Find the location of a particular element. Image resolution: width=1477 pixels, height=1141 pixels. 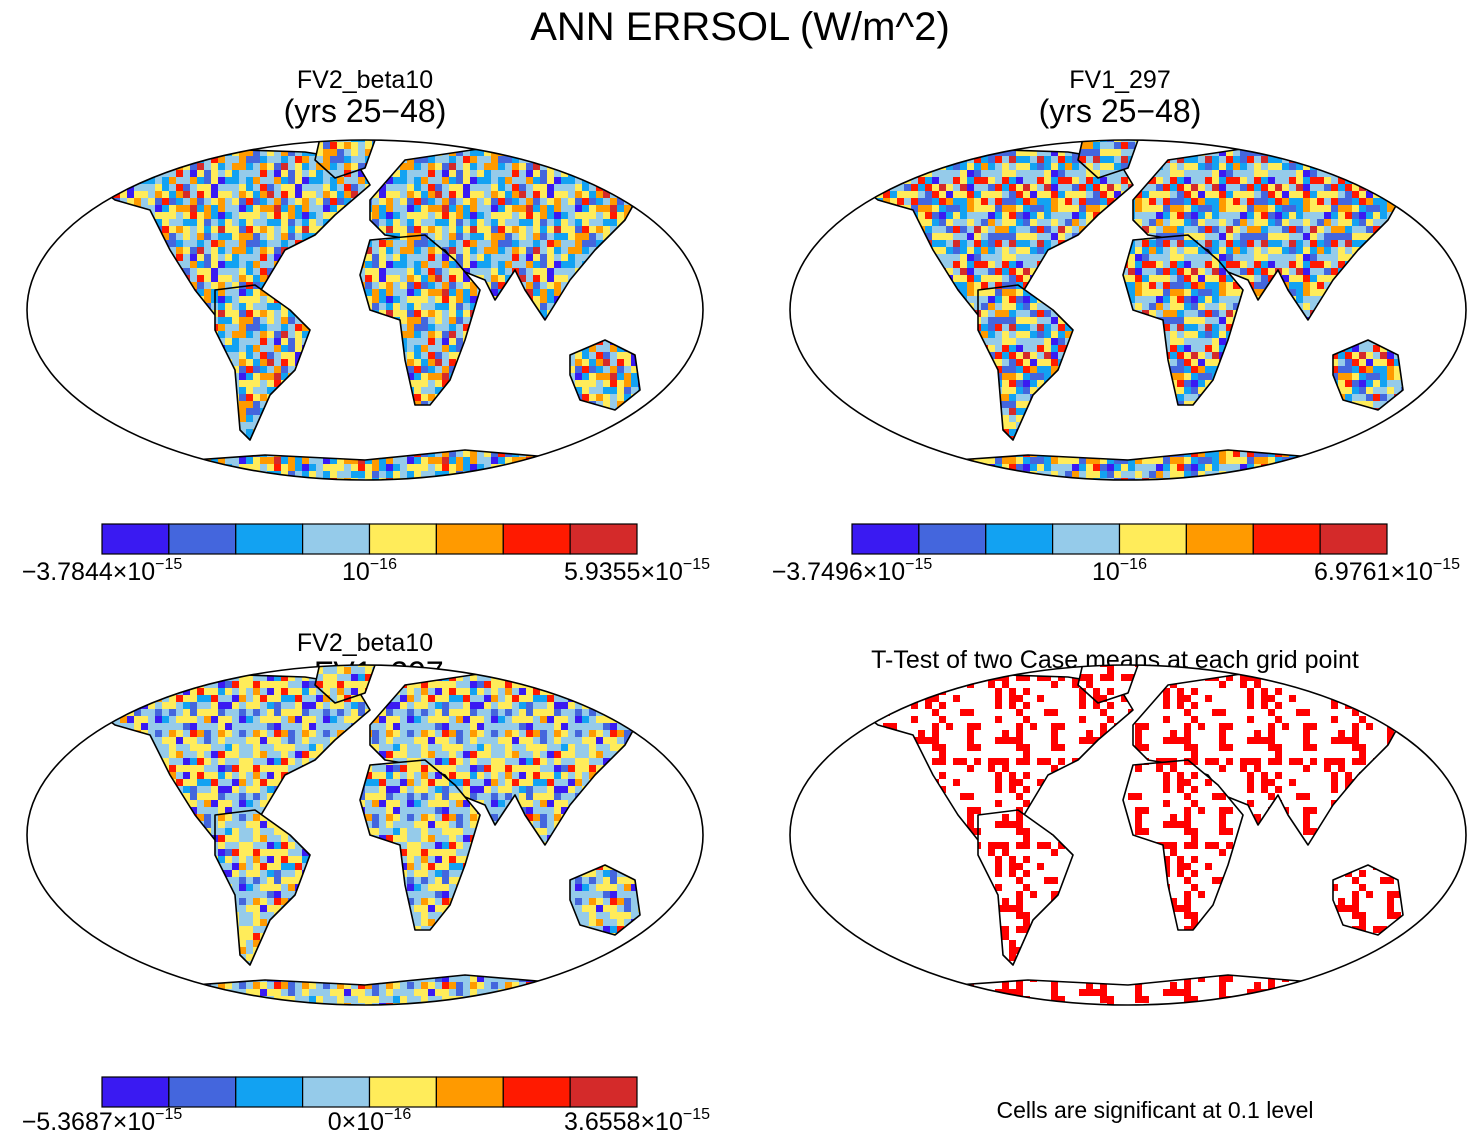

label-base: 0×10 is located at coordinates (356, 1122).